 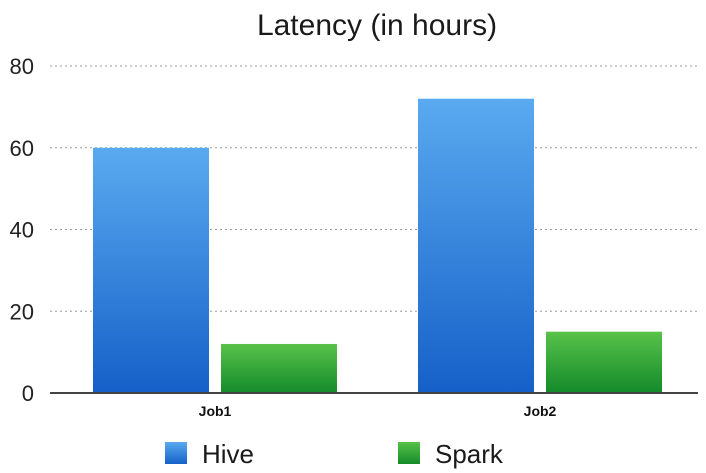 I want to click on legend: Hive Spark, so click(x=334, y=454).